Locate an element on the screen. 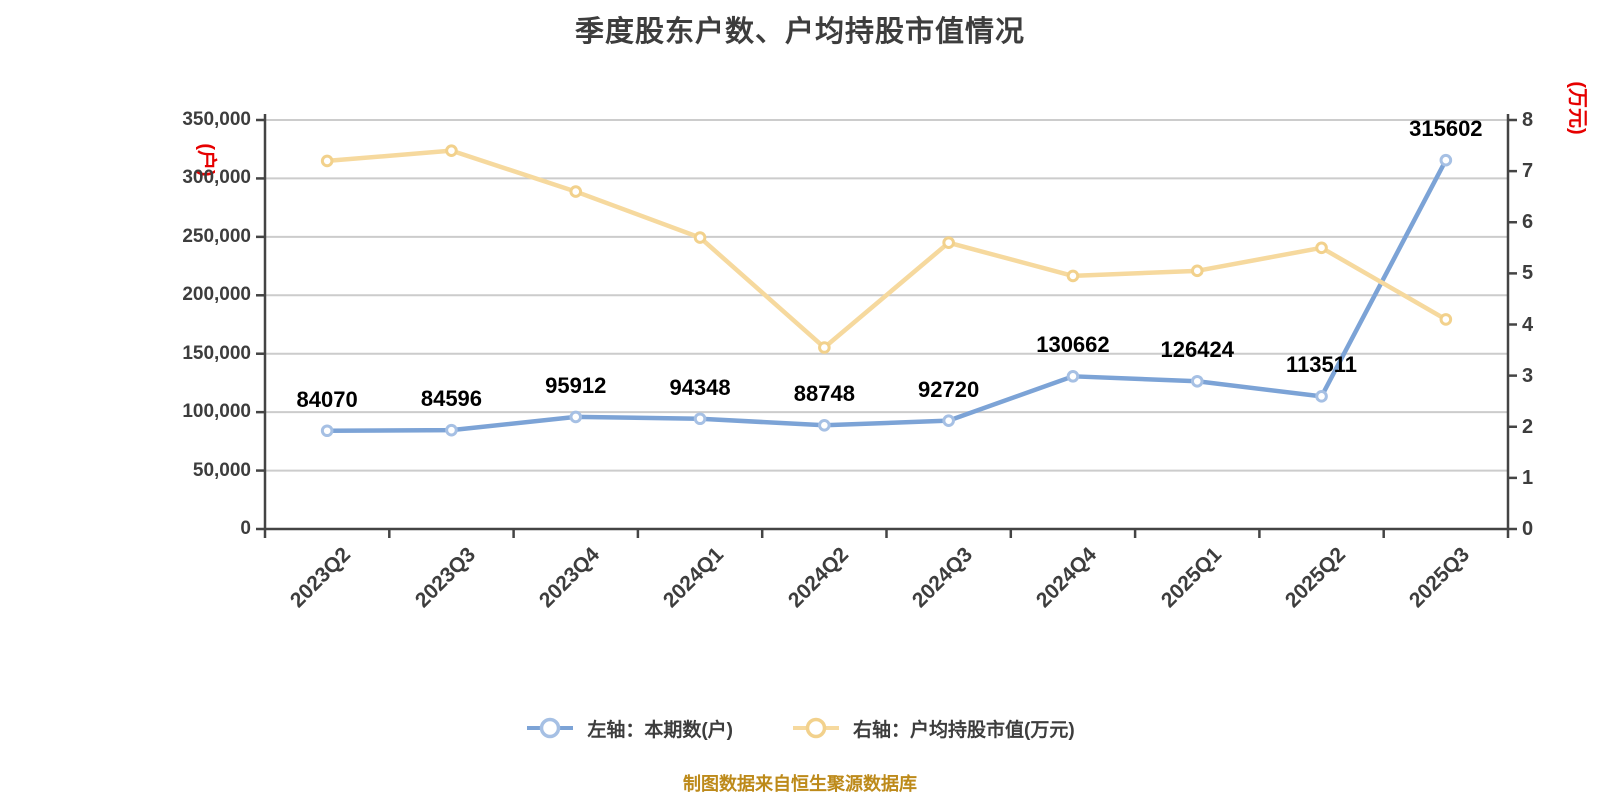 This screenshot has height=800, width=1600. left-axis-tick-label: 350,000 is located at coordinates (216, 119).